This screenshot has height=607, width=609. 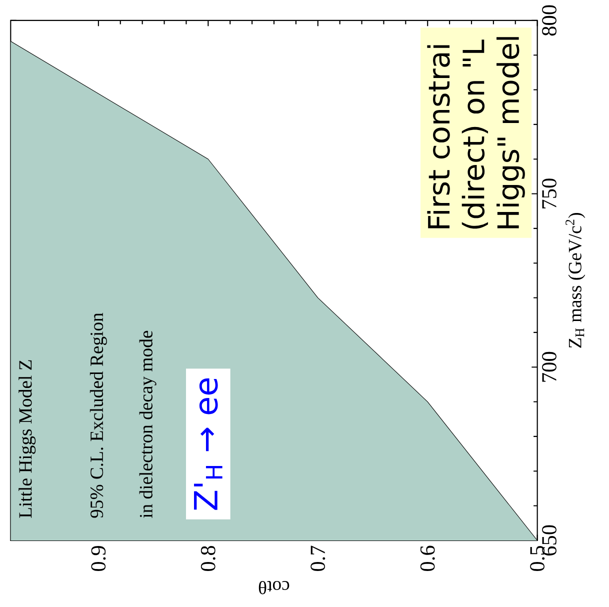 What do you see at coordinates (208, 444) in the screenshot?
I see `annotation: Z'$_{H}$ → ee` at bounding box center [208, 444].